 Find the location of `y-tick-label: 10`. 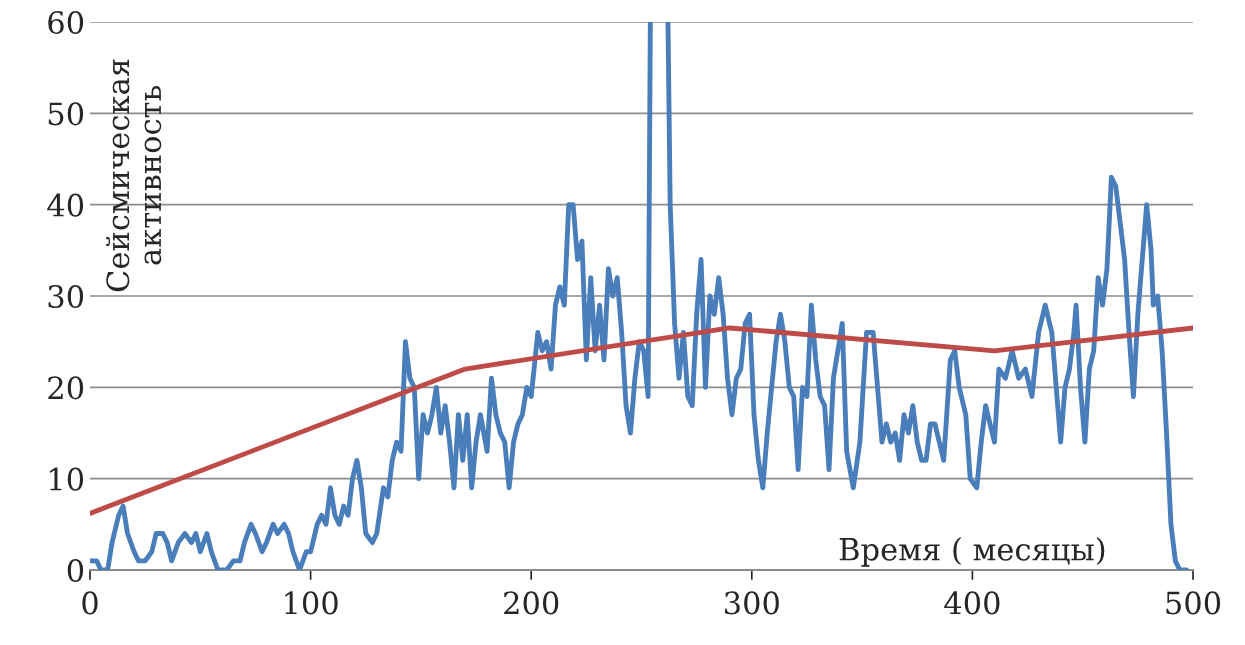

y-tick-label: 10 is located at coordinates (66, 479).